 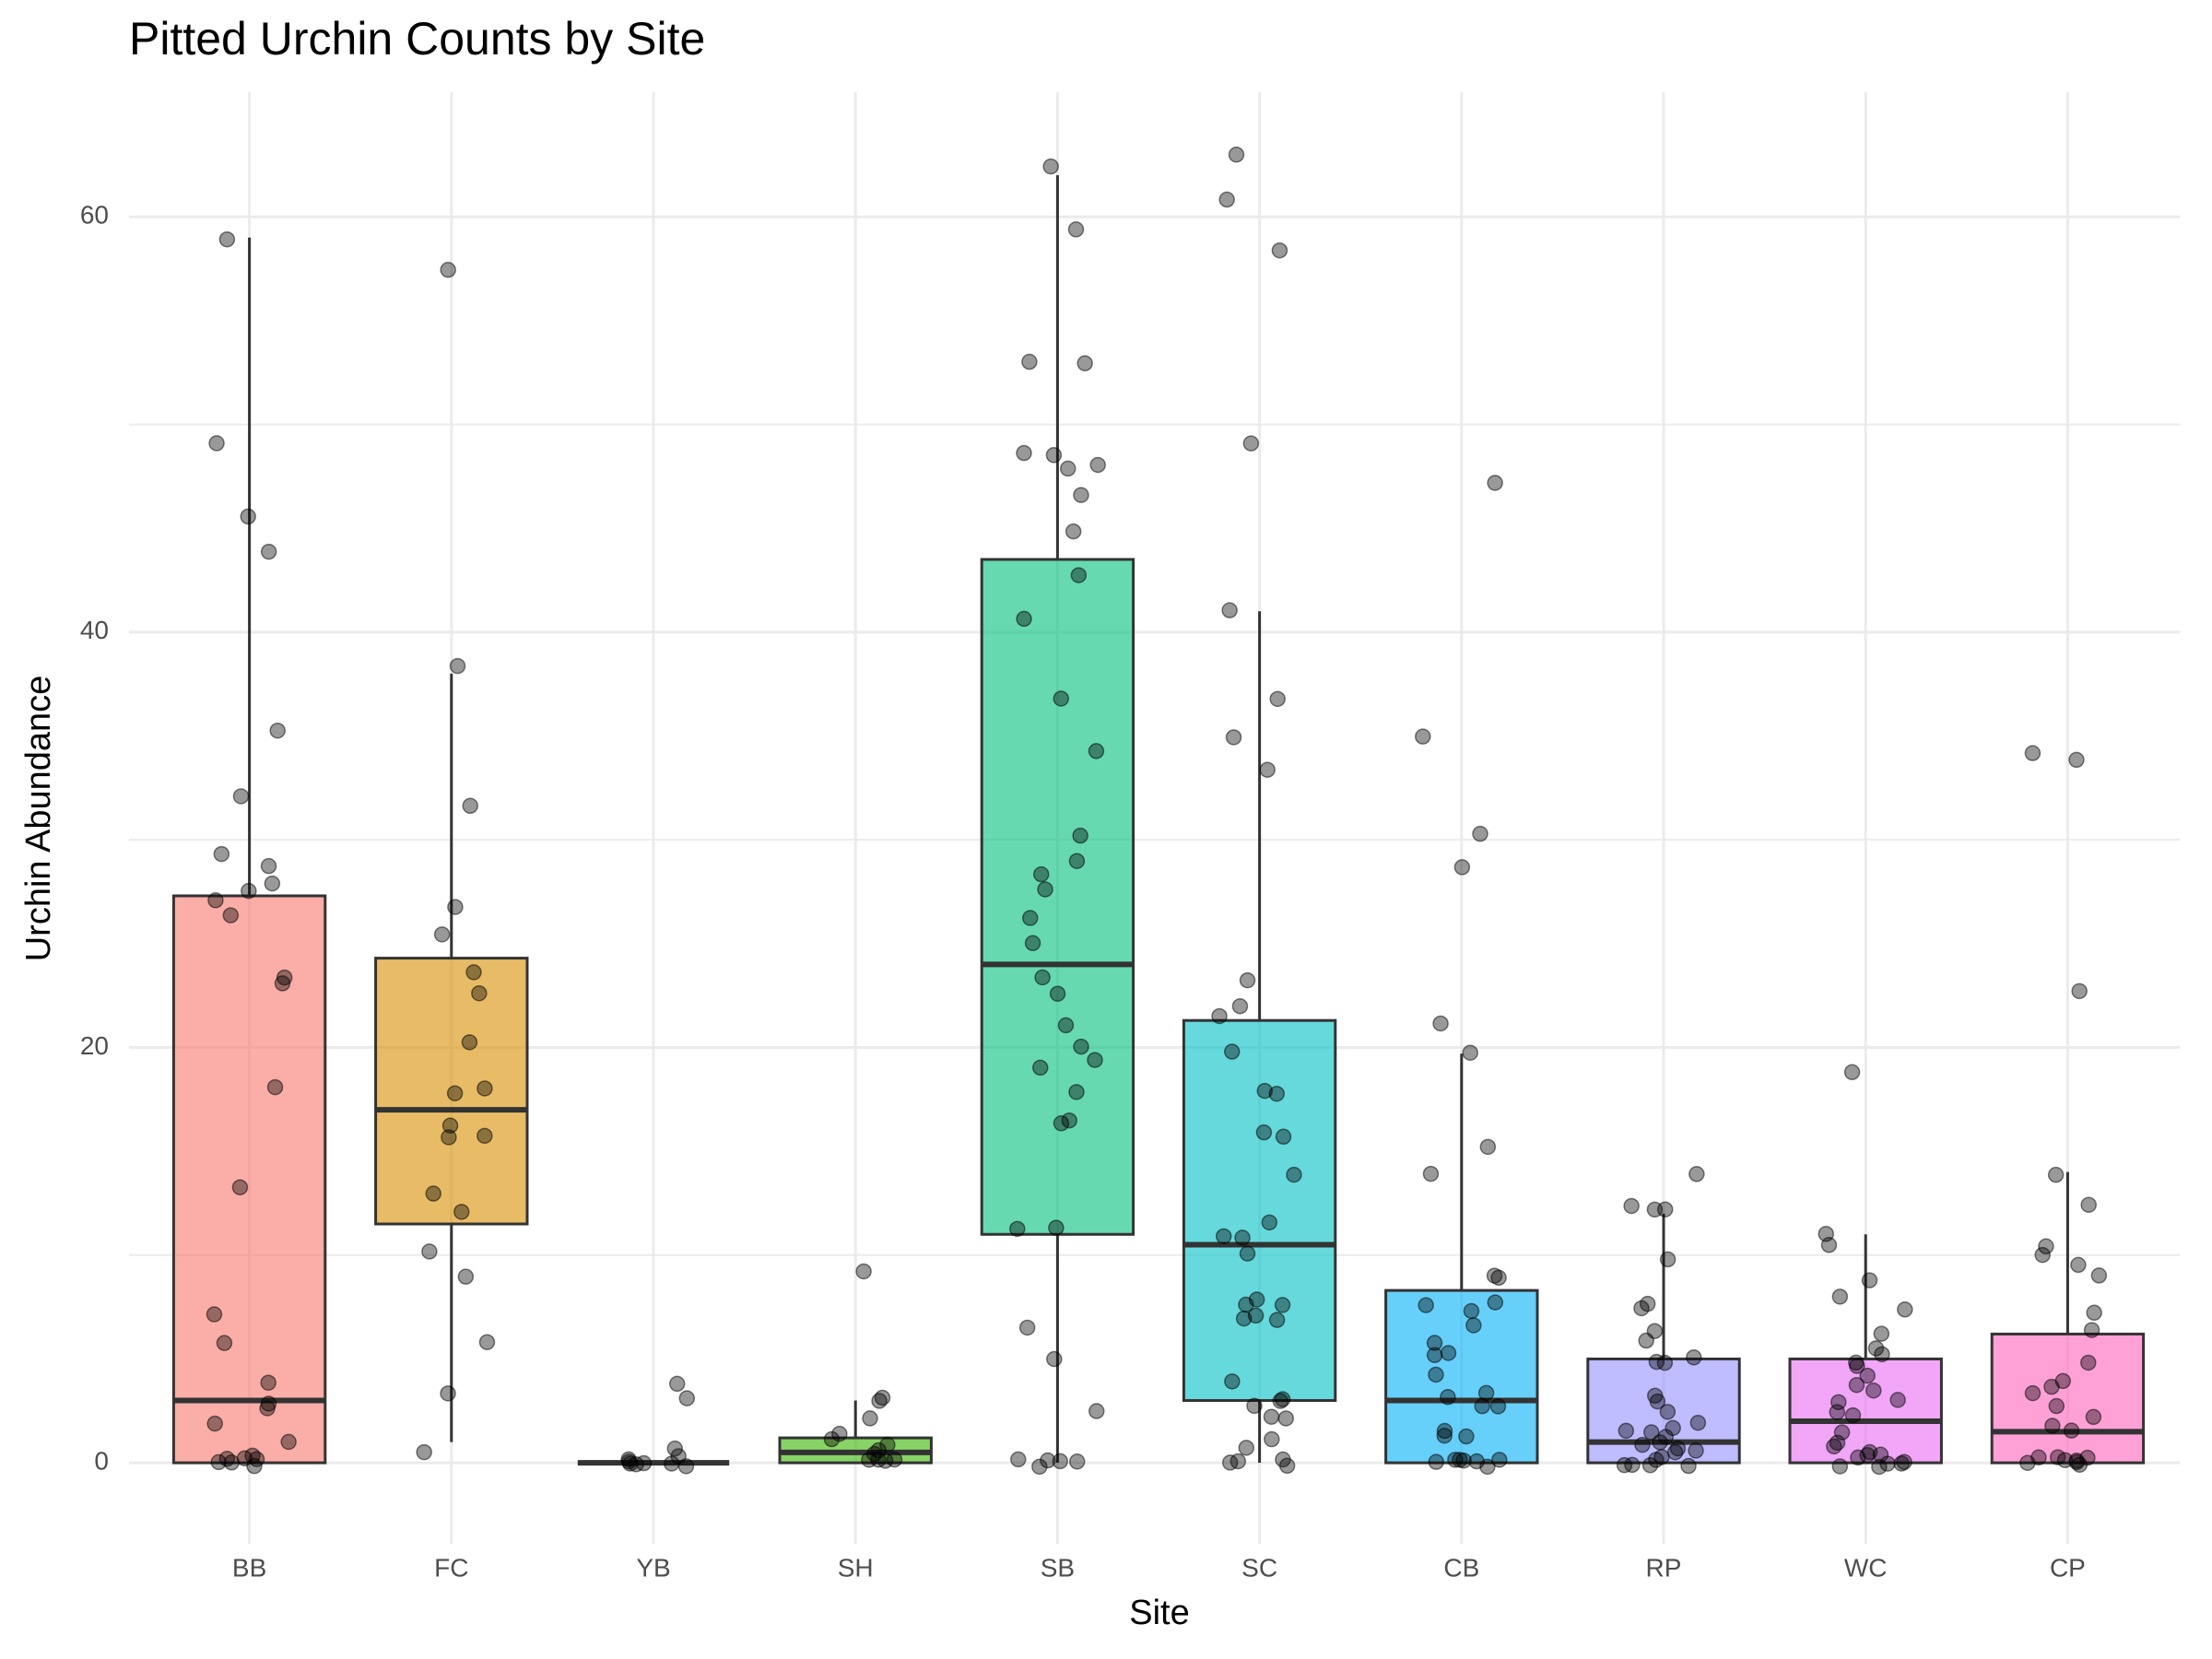 I want to click on x-tick-label: RP, so click(x=1664, y=1567).